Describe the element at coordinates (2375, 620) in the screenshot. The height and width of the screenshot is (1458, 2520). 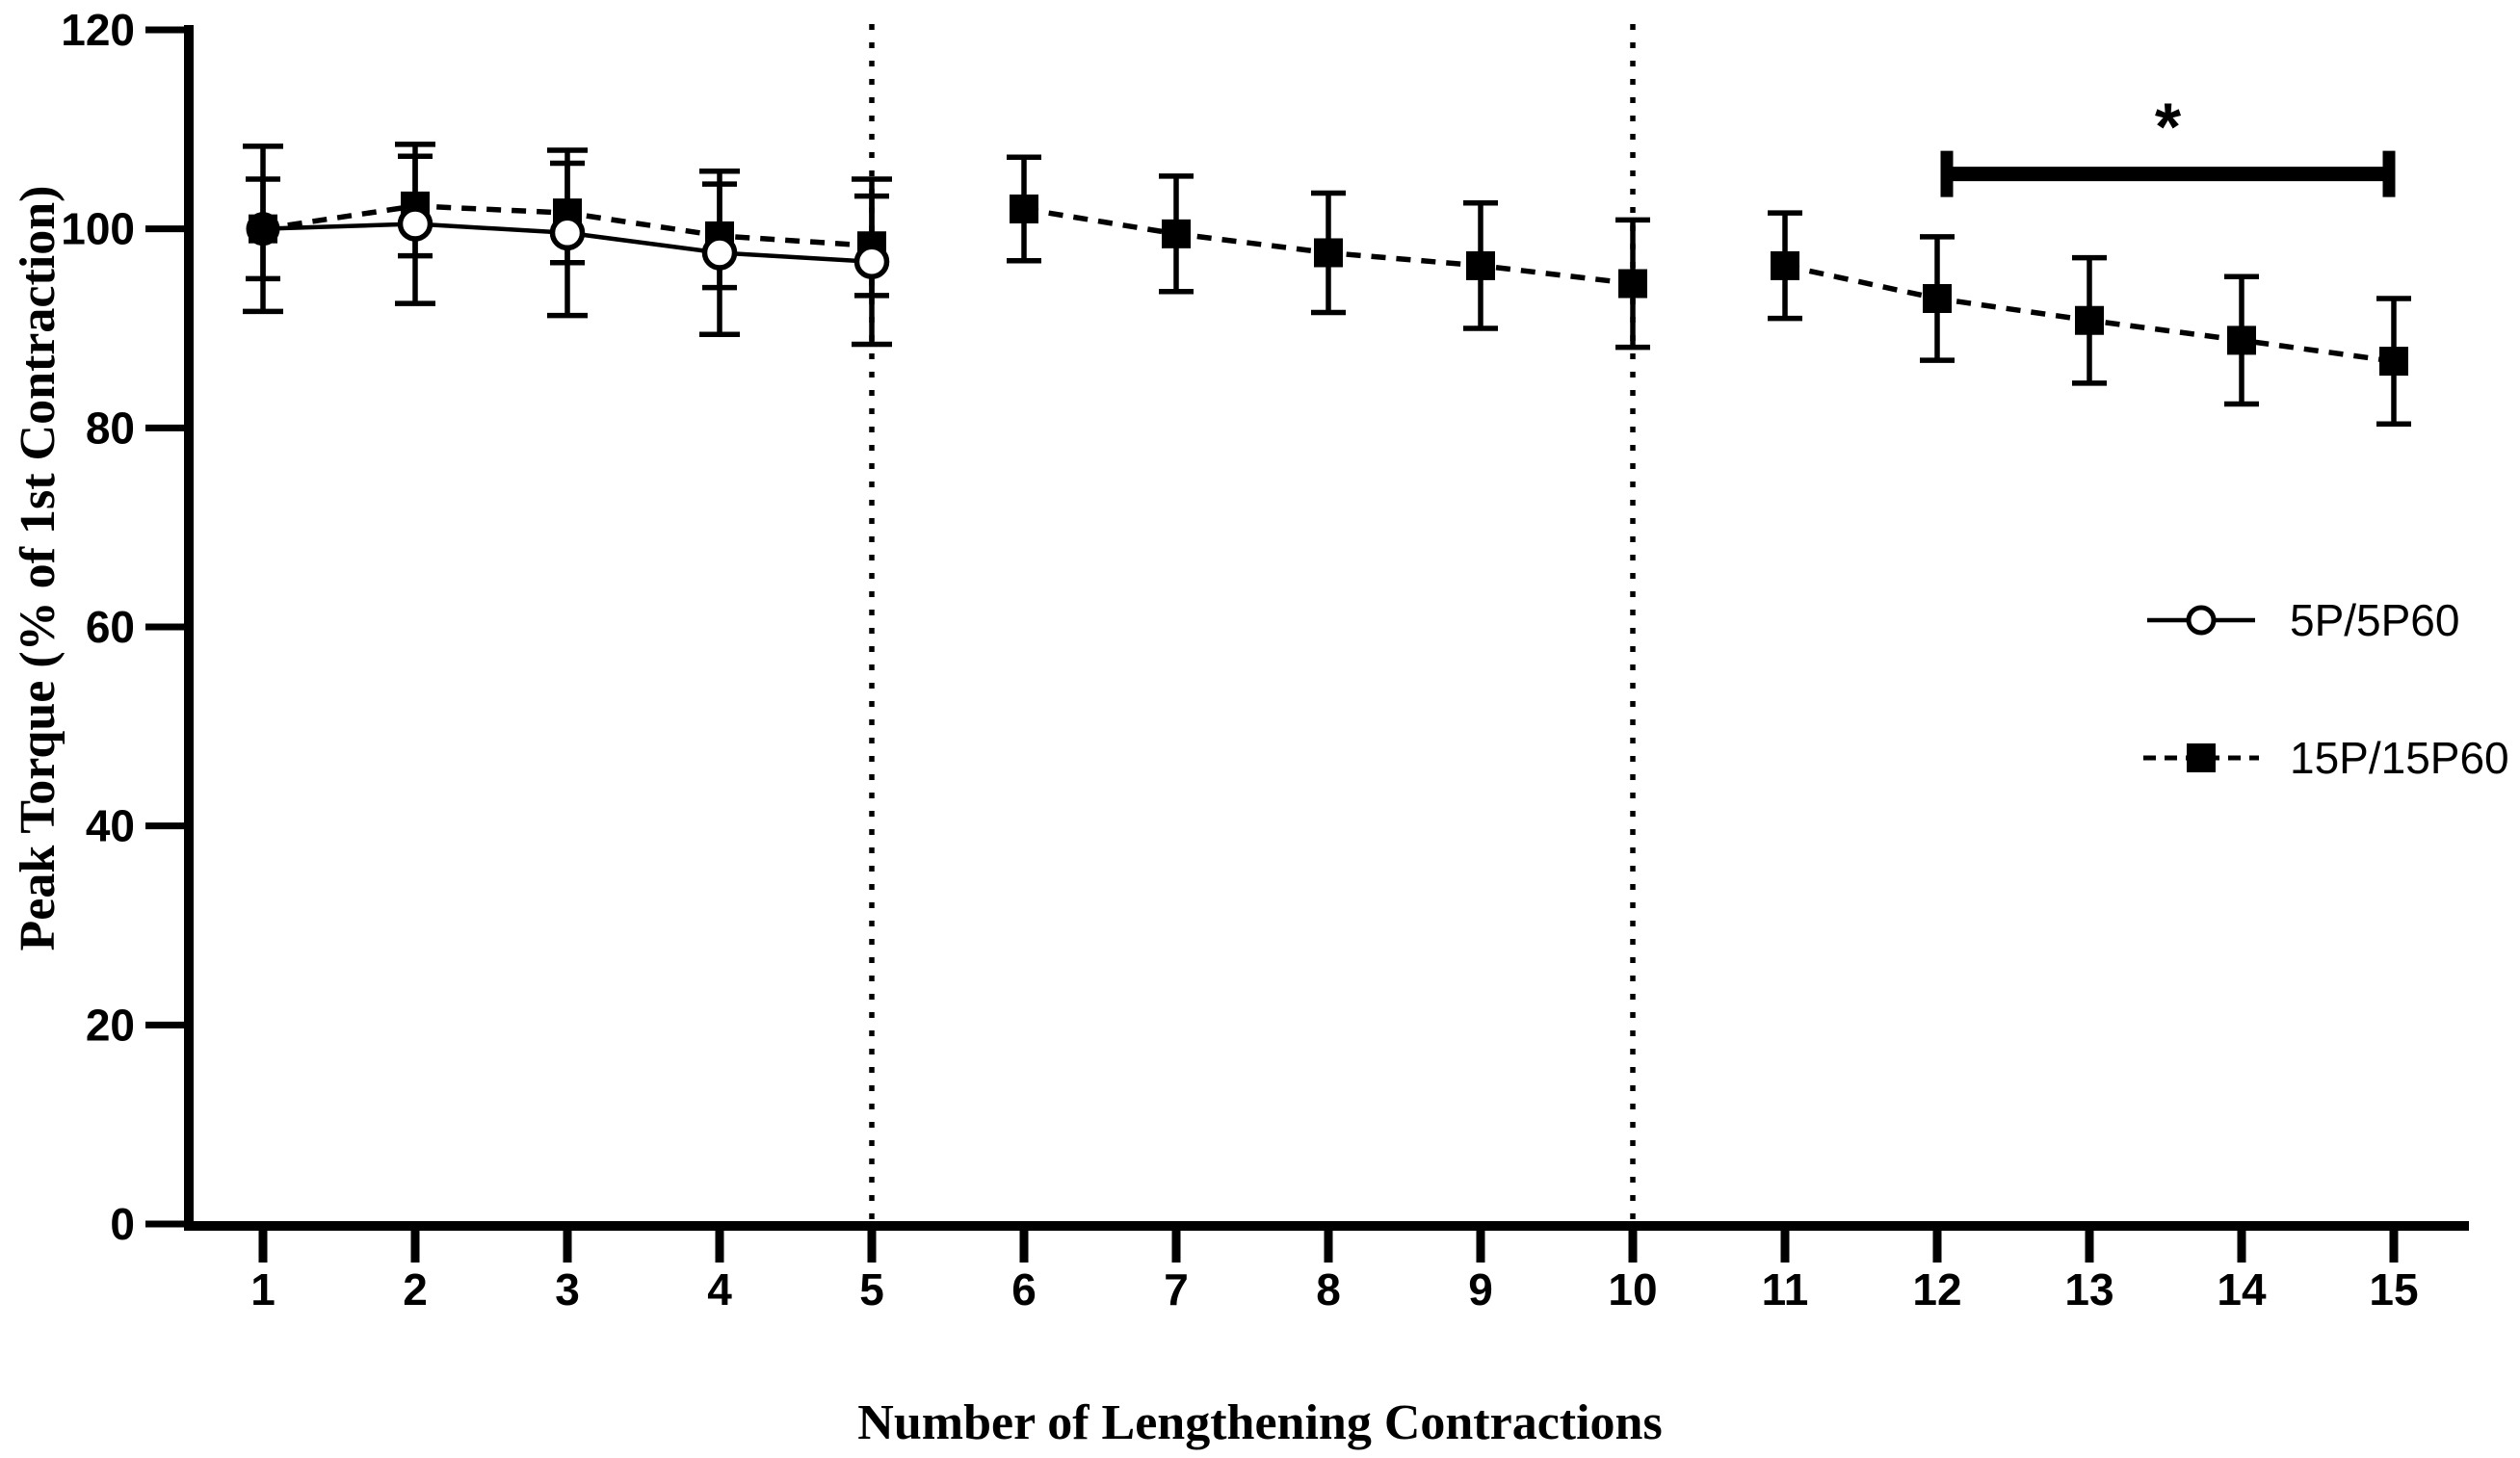
I see `legend-label-5P: 5P/5P60` at that location.